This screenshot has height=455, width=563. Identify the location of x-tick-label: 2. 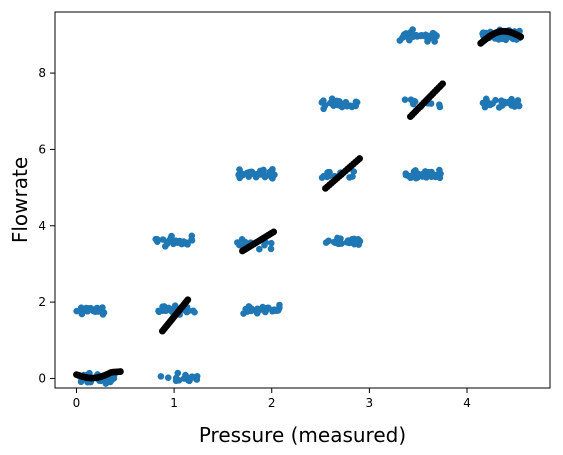
(272, 403).